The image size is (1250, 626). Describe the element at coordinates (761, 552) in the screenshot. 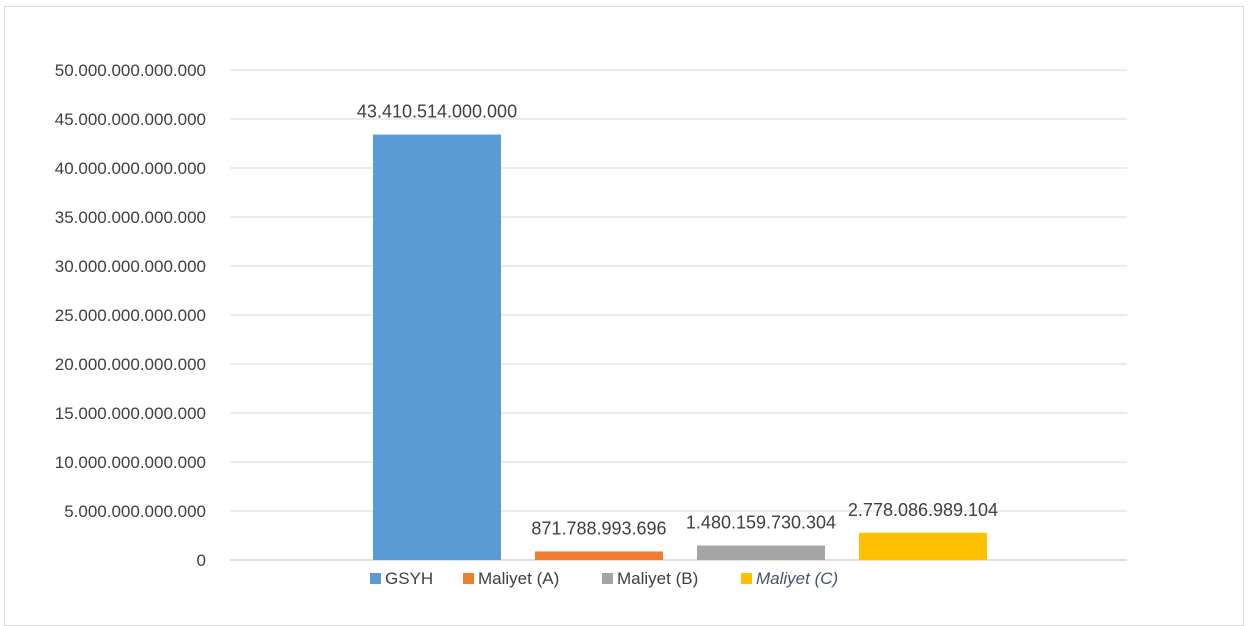

I see `bar-maliyet-b` at that location.